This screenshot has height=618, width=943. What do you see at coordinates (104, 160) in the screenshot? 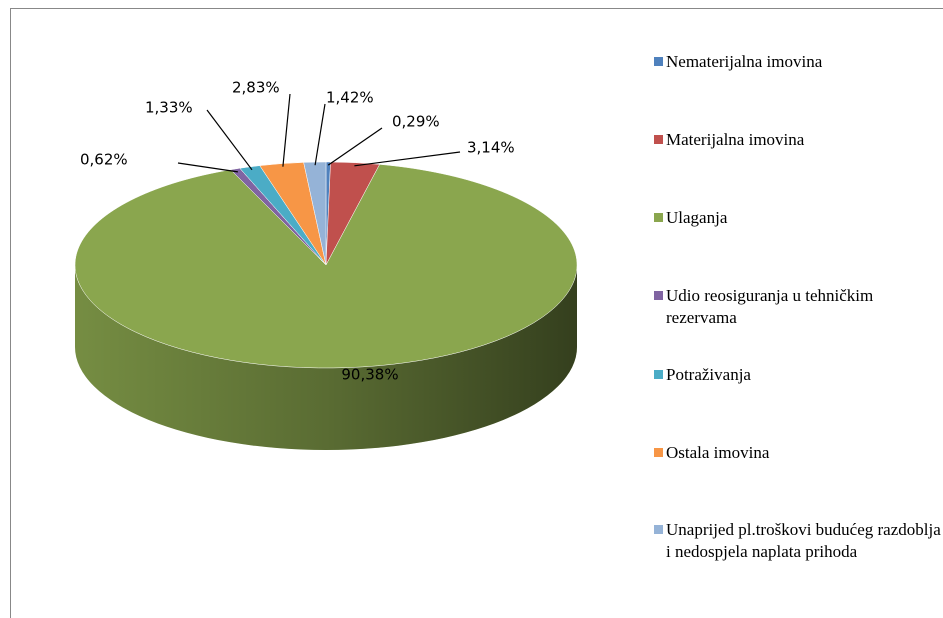
I see `data-label: 0,62%` at bounding box center [104, 160].